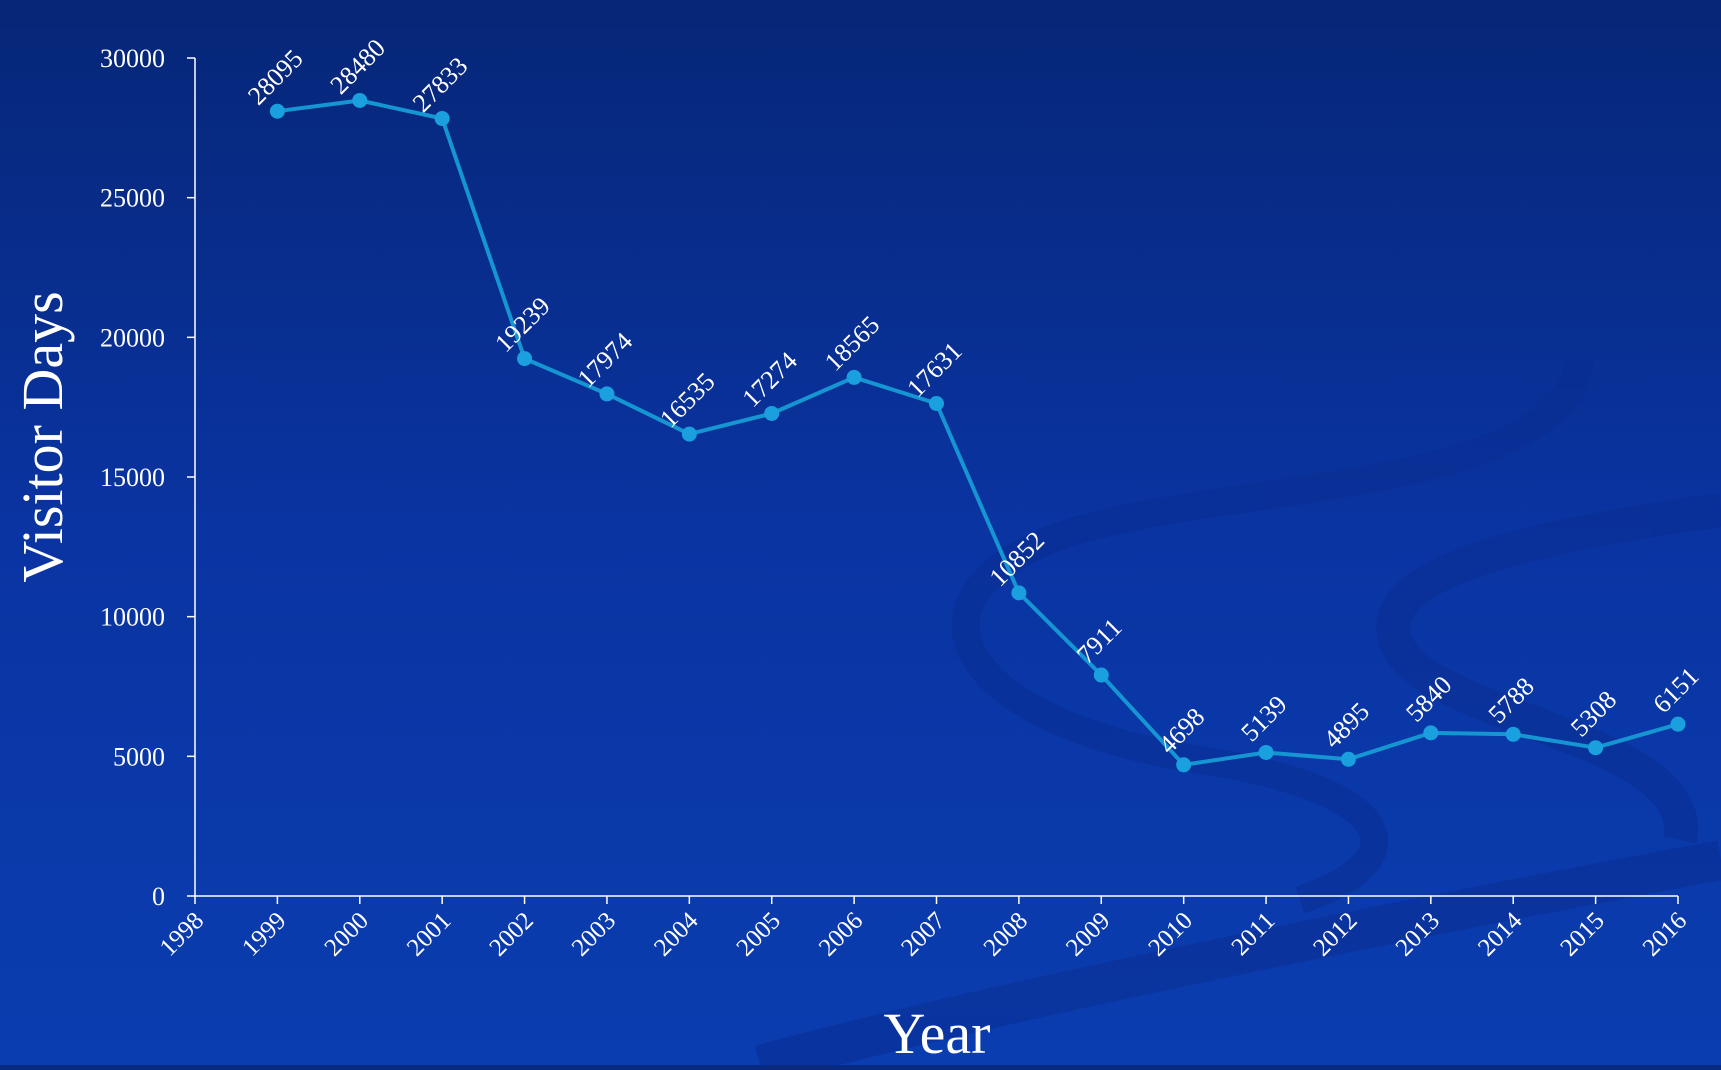 The width and height of the screenshot is (1721, 1070). Describe the element at coordinates (132, 477) in the screenshot. I see `y-tick-label: 15000` at that location.